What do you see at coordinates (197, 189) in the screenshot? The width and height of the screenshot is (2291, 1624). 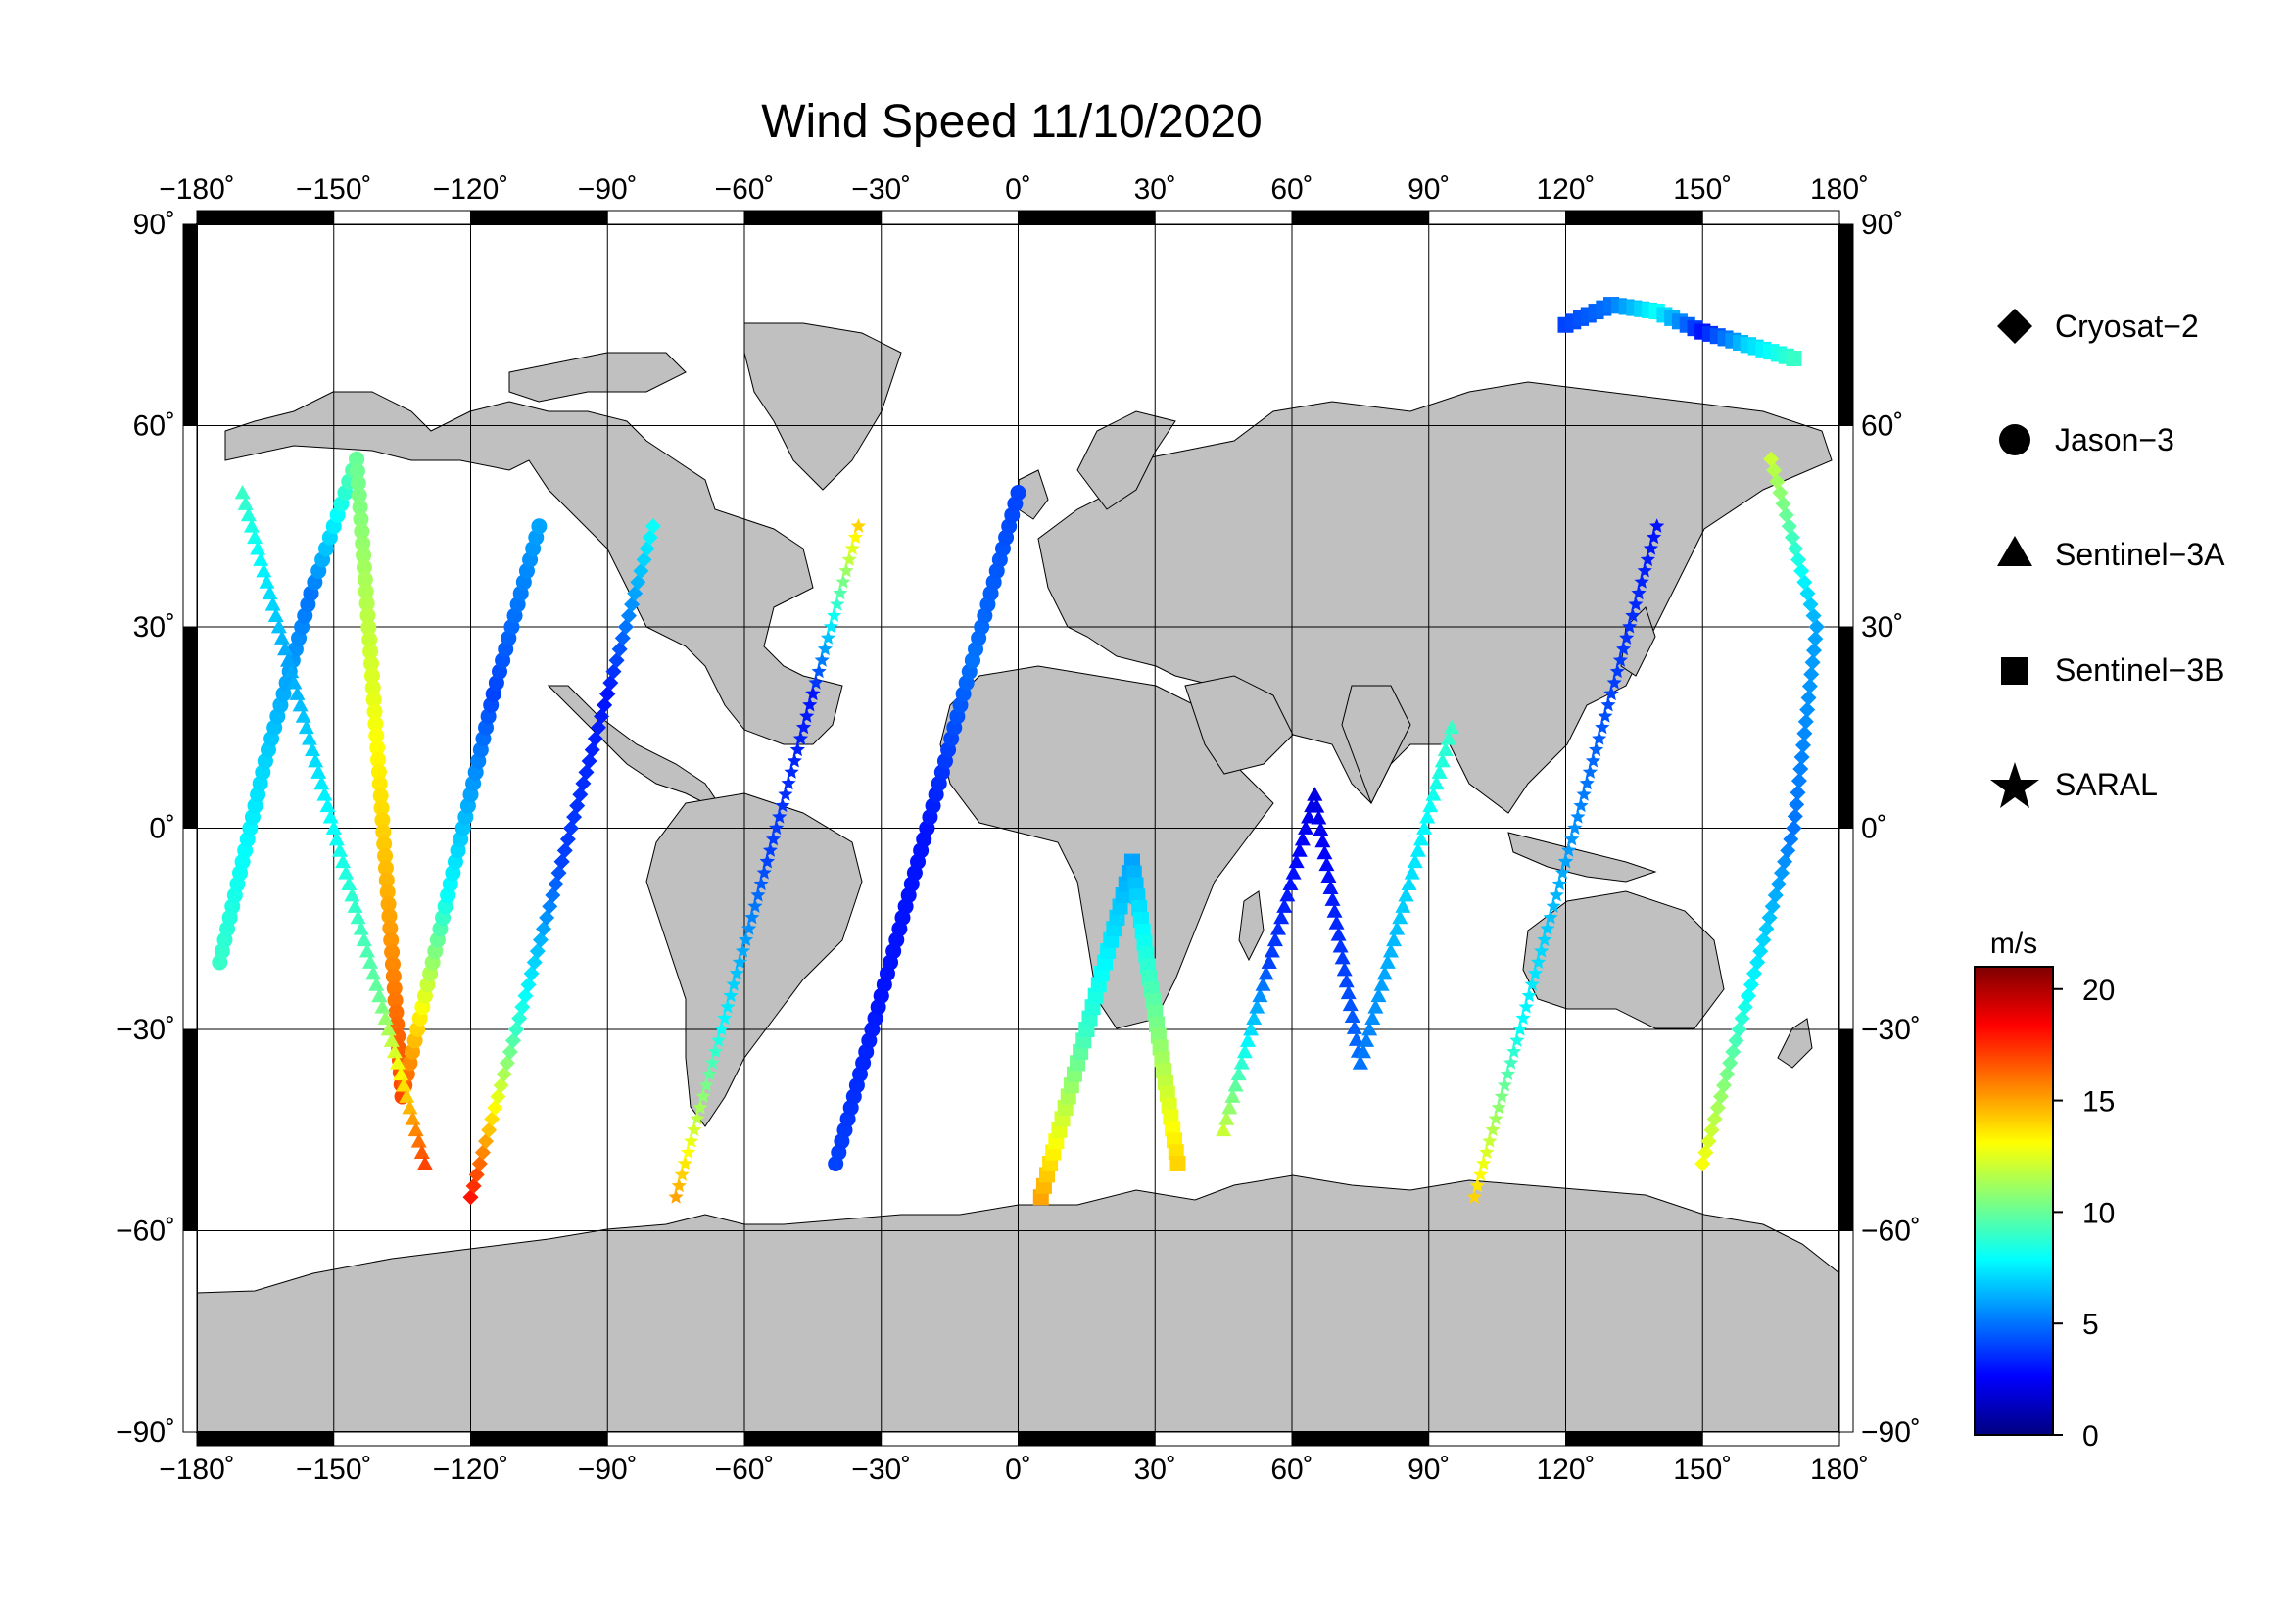 I see `lon-tick-label: −180˚` at bounding box center [197, 189].